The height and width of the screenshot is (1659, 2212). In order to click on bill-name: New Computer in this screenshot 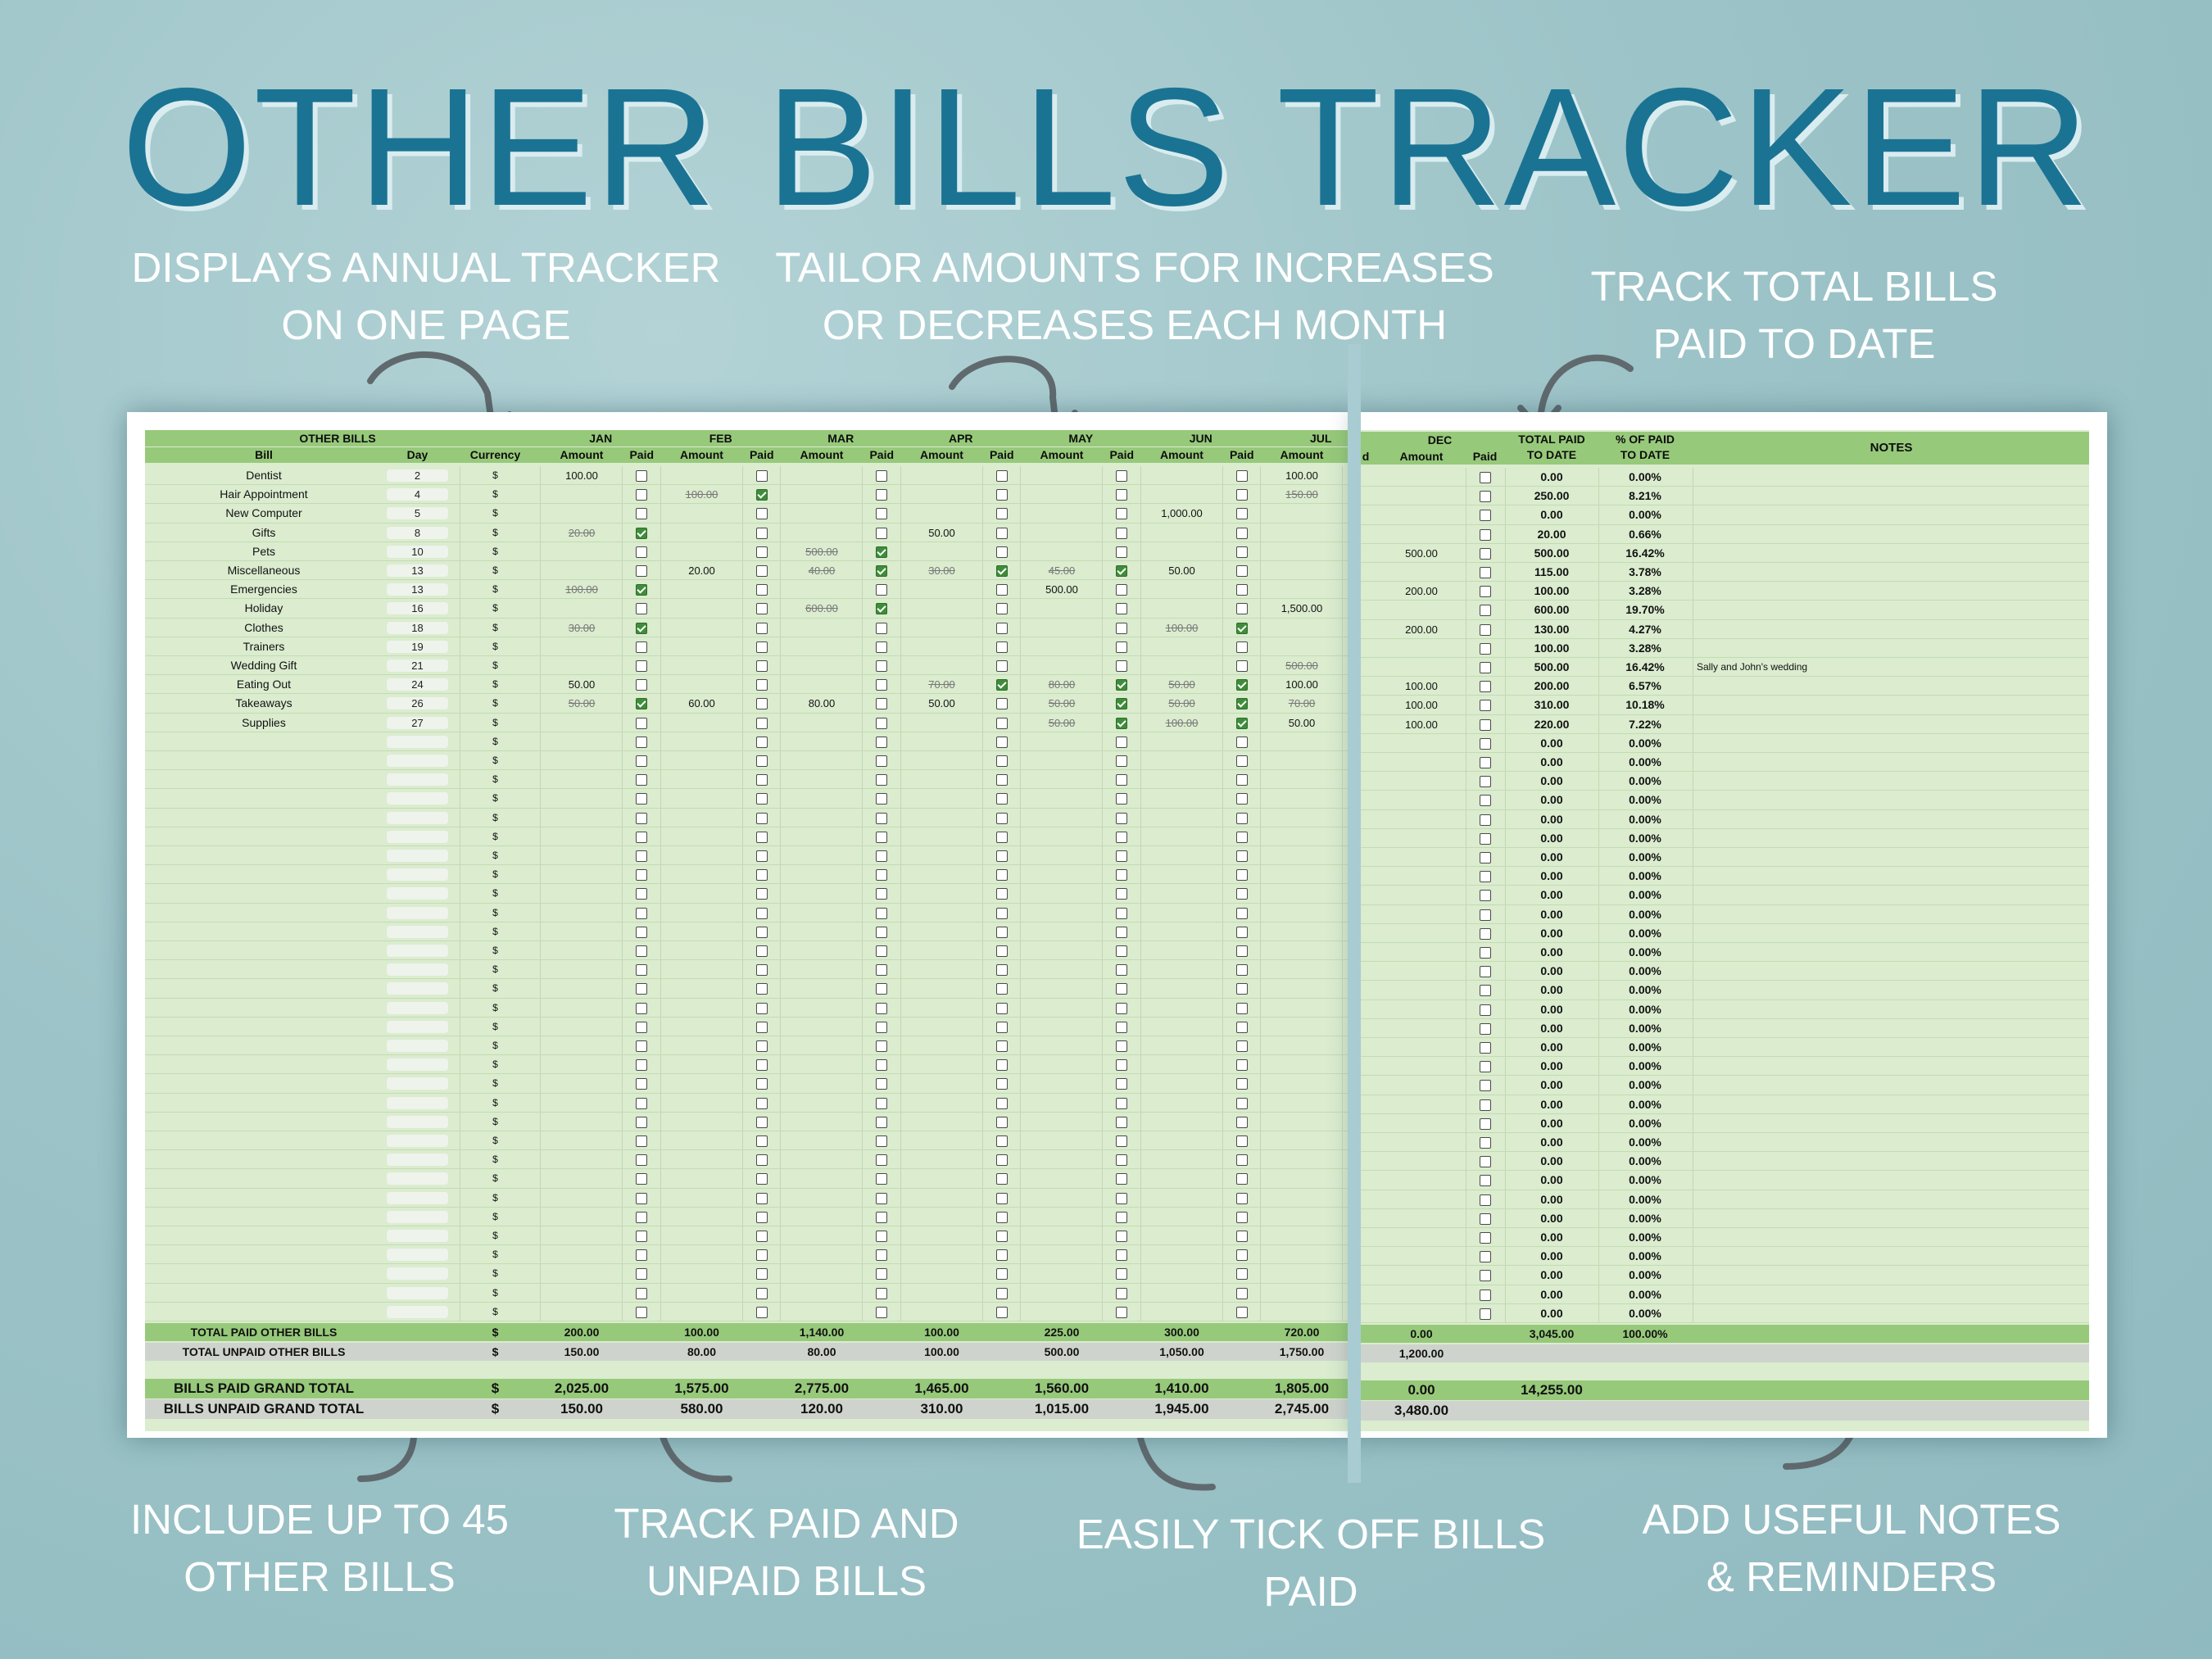, I will do `click(263, 513)`.